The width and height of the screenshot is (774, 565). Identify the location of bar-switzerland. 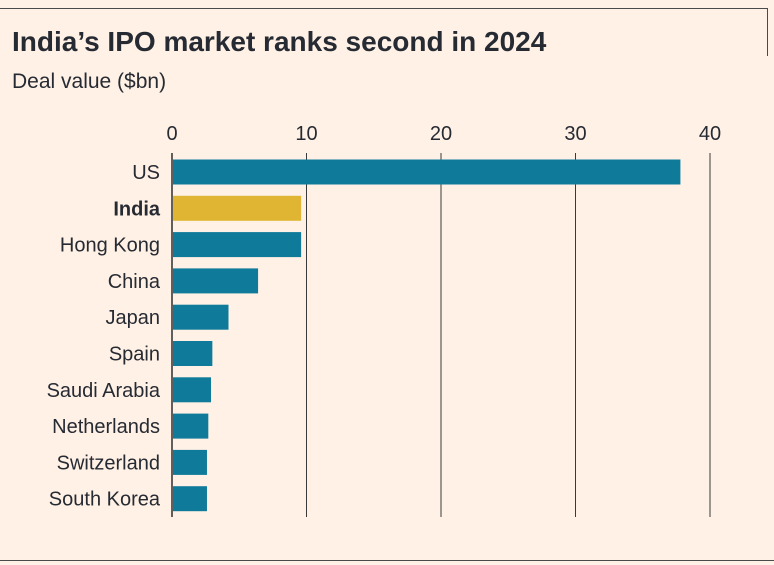
(190, 462).